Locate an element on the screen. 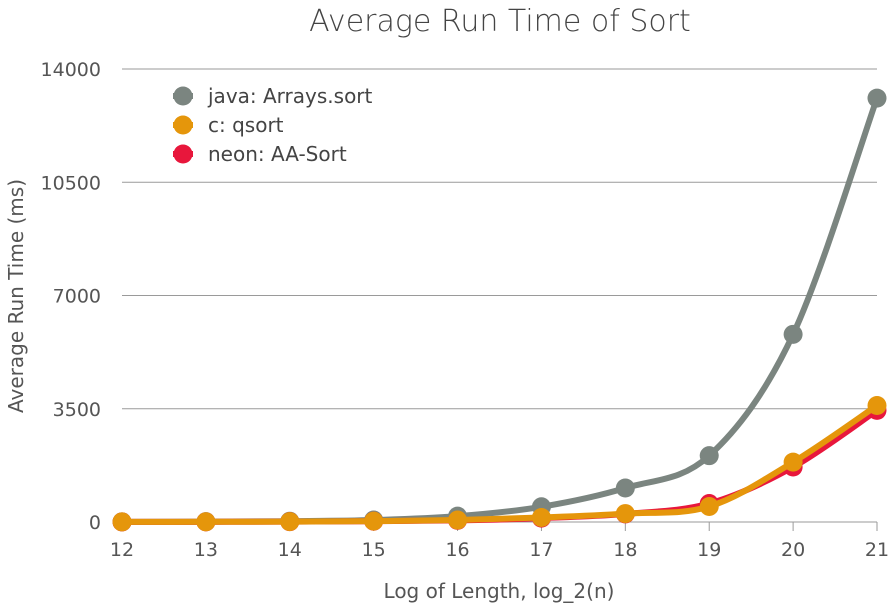 The height and width of the screenshot is (605, 891). x-tick-label: 18 is located at coordinates (625, 550).